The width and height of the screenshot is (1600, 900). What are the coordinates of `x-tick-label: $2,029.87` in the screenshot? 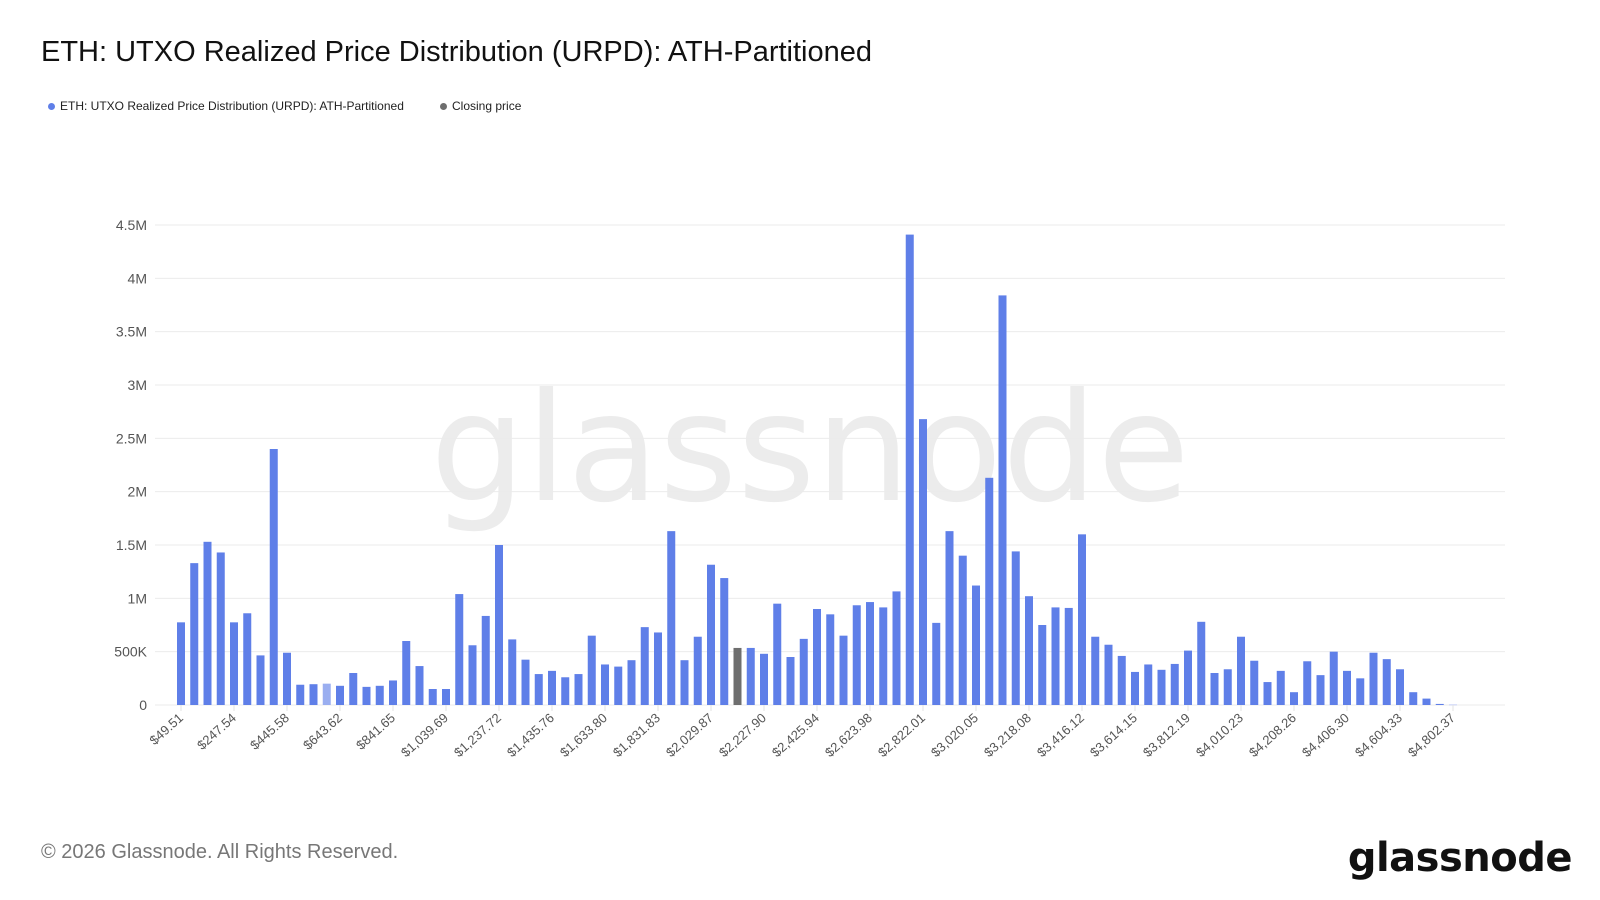 It's located at (689, 735).